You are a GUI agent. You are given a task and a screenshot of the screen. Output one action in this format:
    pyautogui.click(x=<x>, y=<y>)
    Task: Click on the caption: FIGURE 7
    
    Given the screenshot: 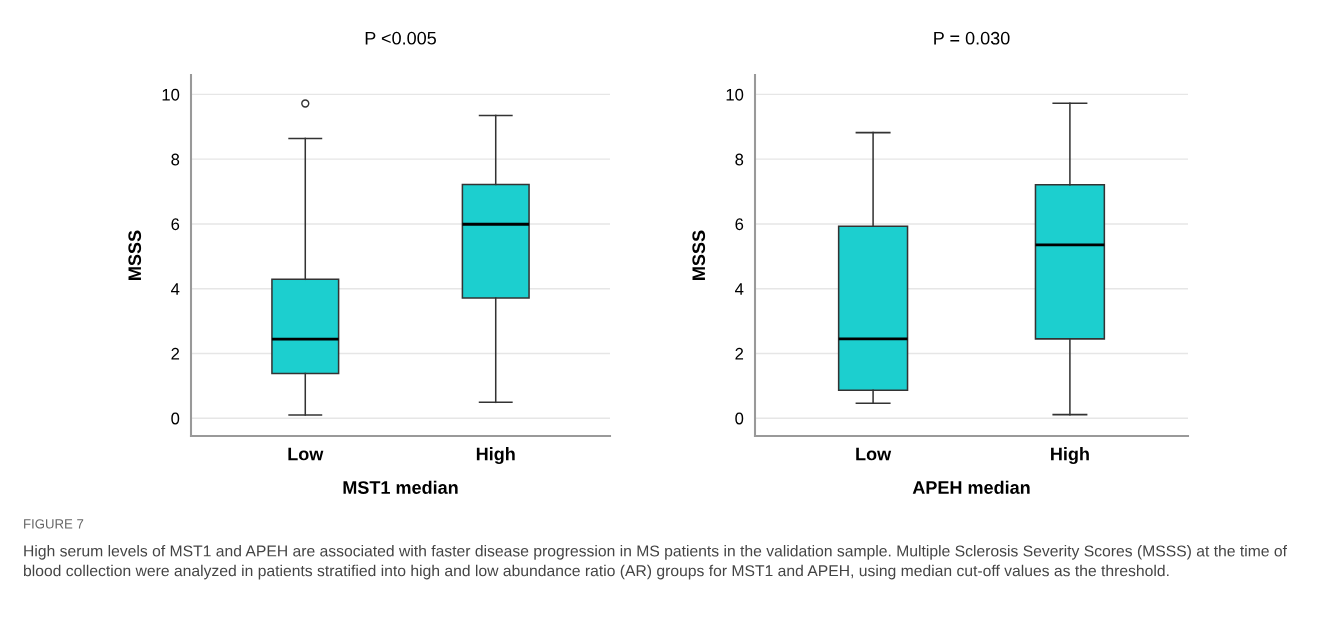 What is the action you would take?
    pyautogui.click(x=54, y=524)
    